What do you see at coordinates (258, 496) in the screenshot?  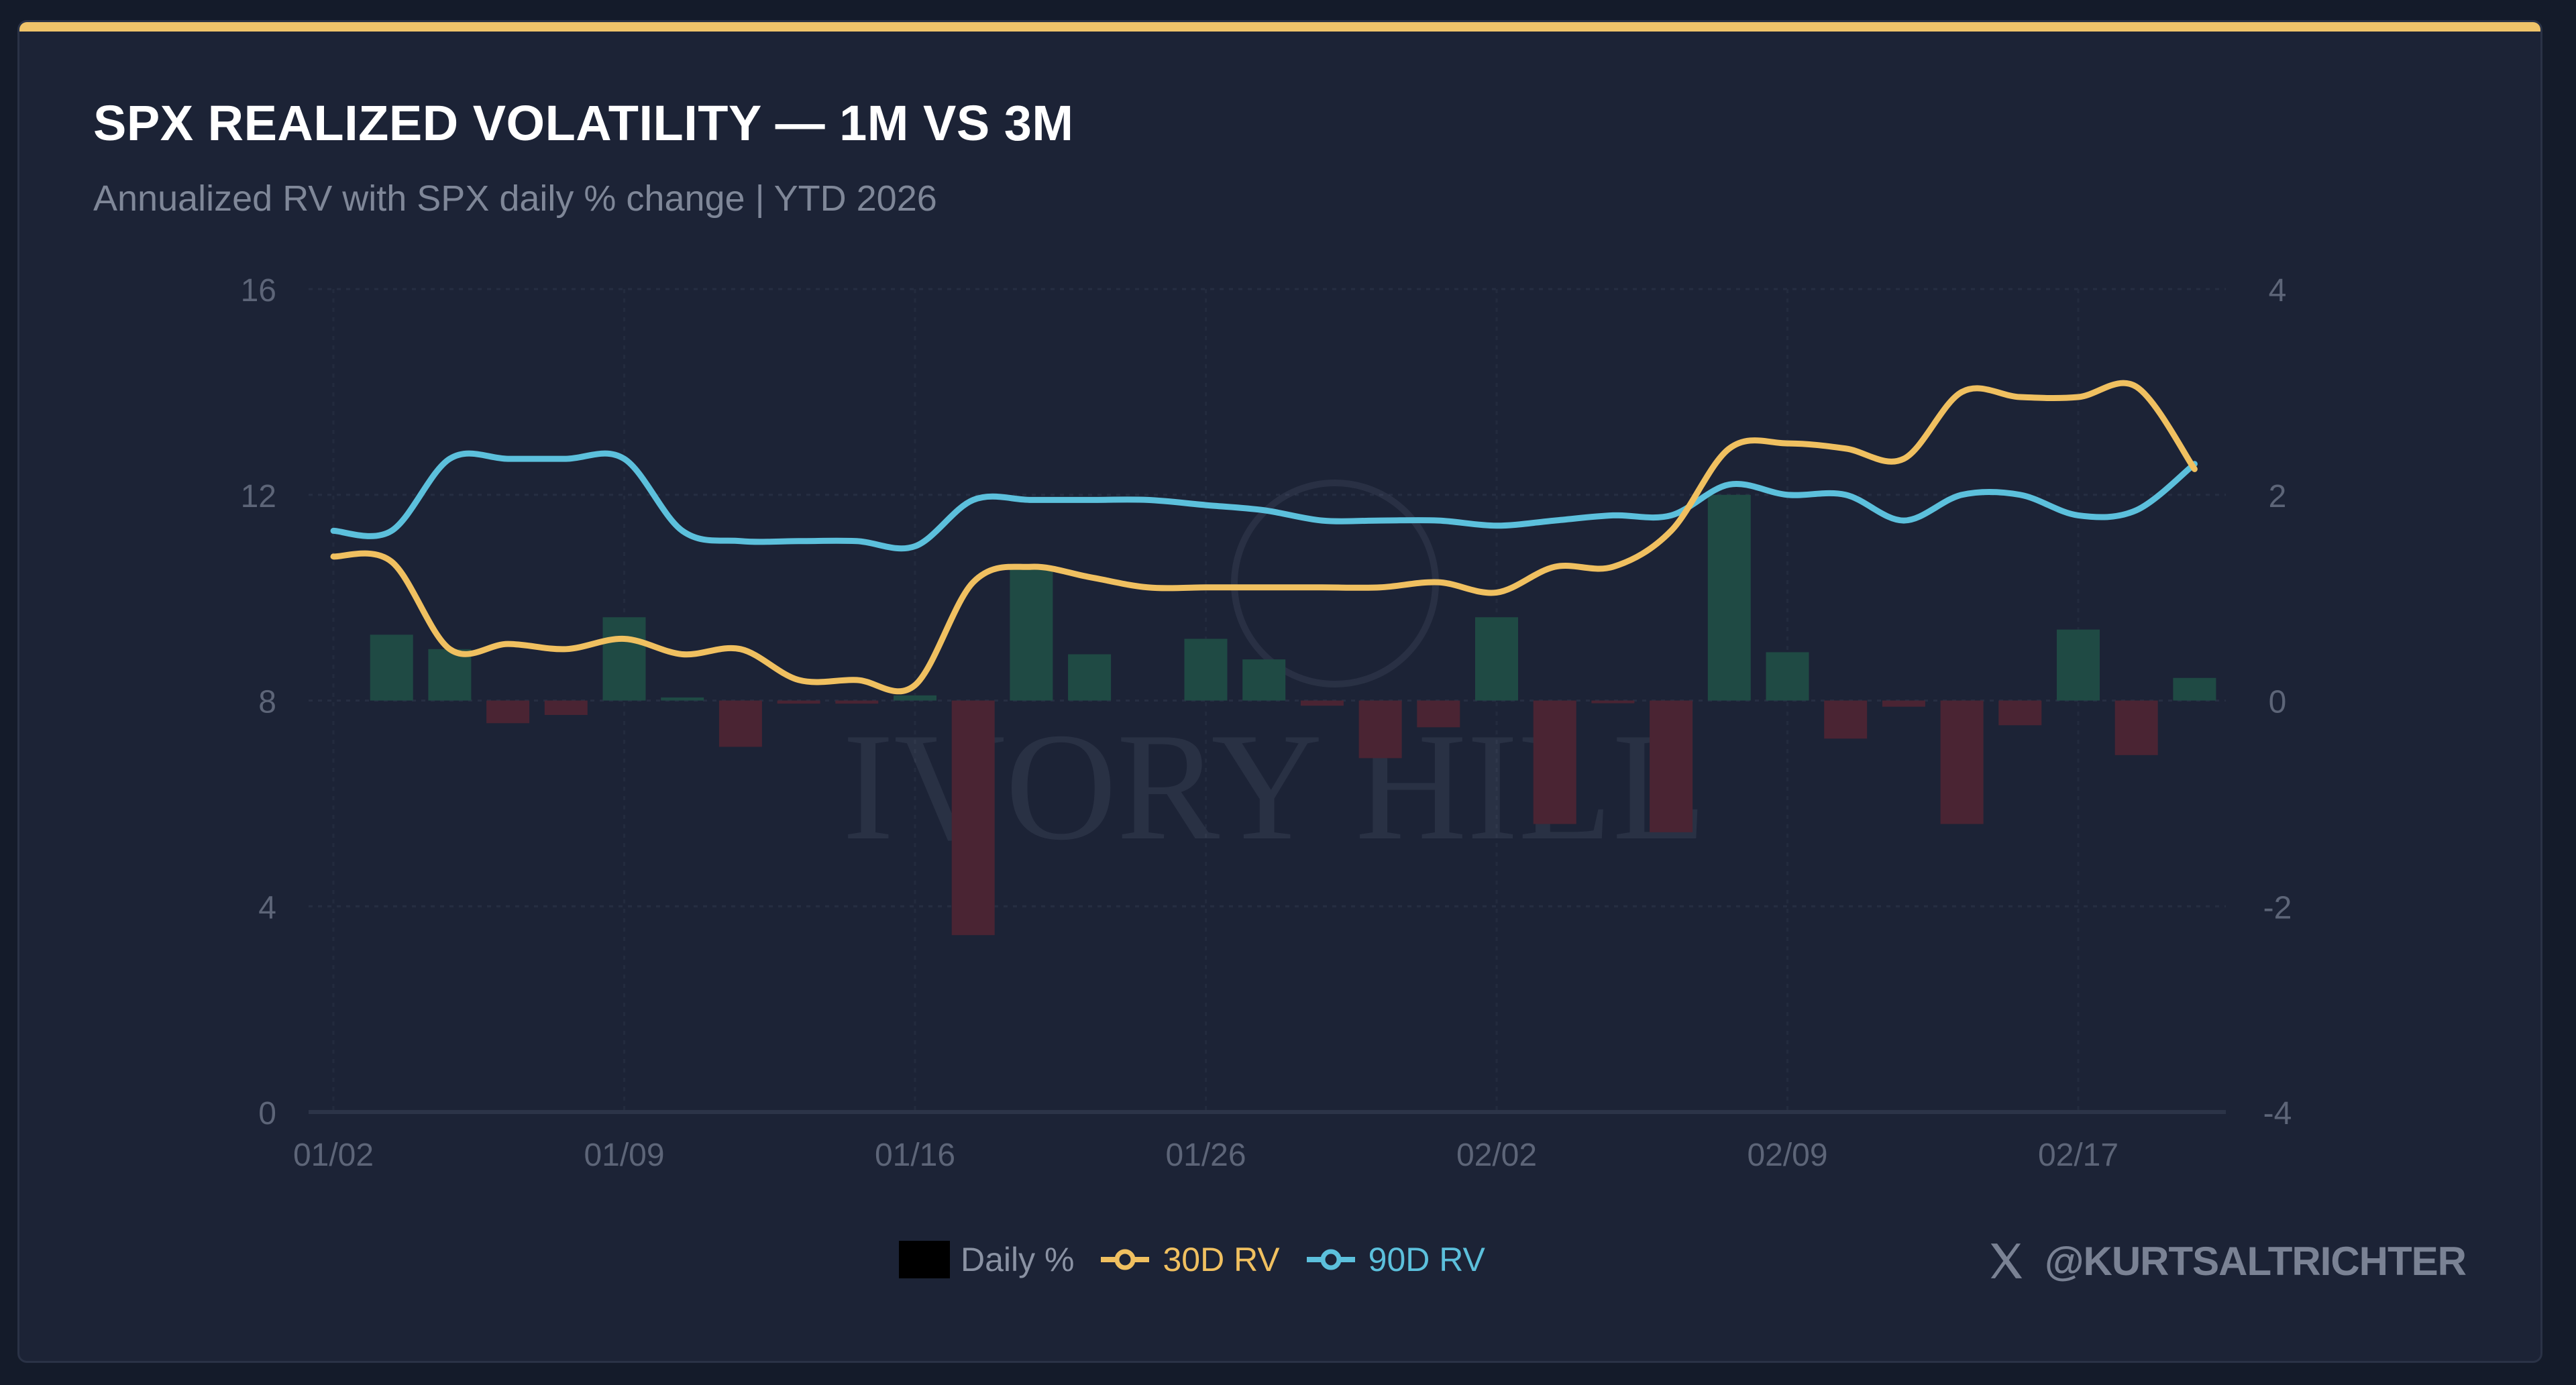 I see `svg-text: 12` at bounding box center [258, 496].